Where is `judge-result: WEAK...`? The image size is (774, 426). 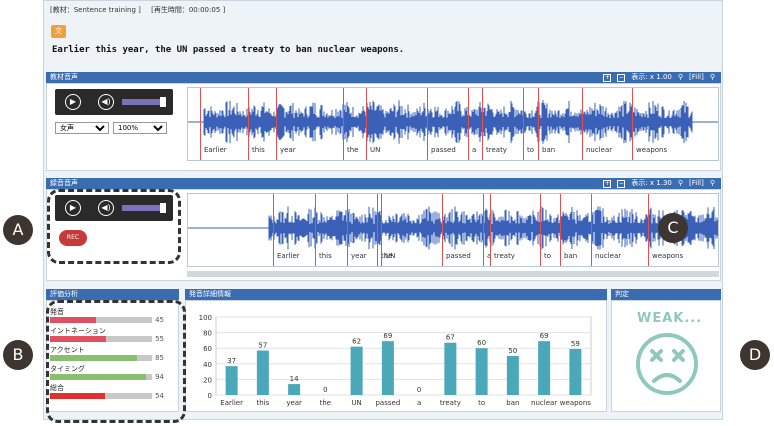 judge-result: WEAK... is located at coordinates (670, 318).